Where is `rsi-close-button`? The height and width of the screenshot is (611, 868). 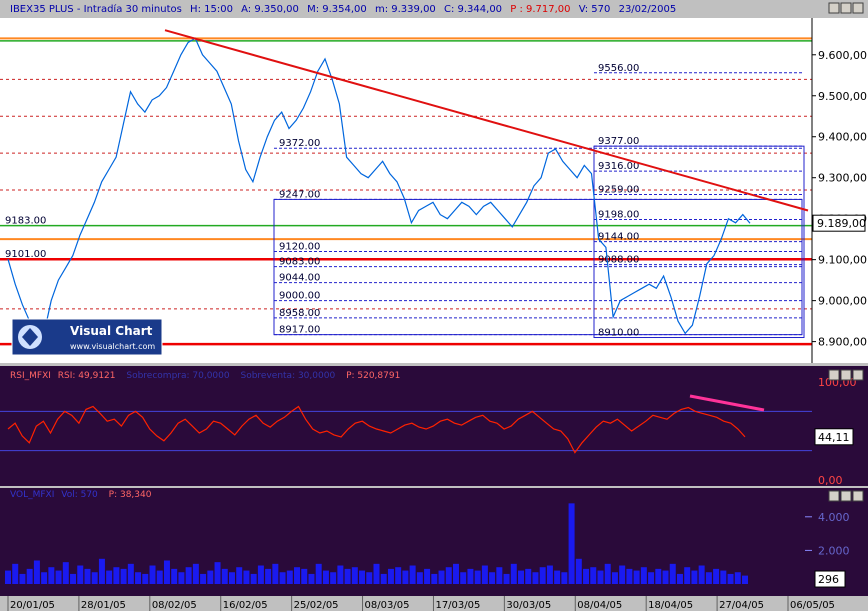 rsi-close-button is located at coordinates (858, 375).